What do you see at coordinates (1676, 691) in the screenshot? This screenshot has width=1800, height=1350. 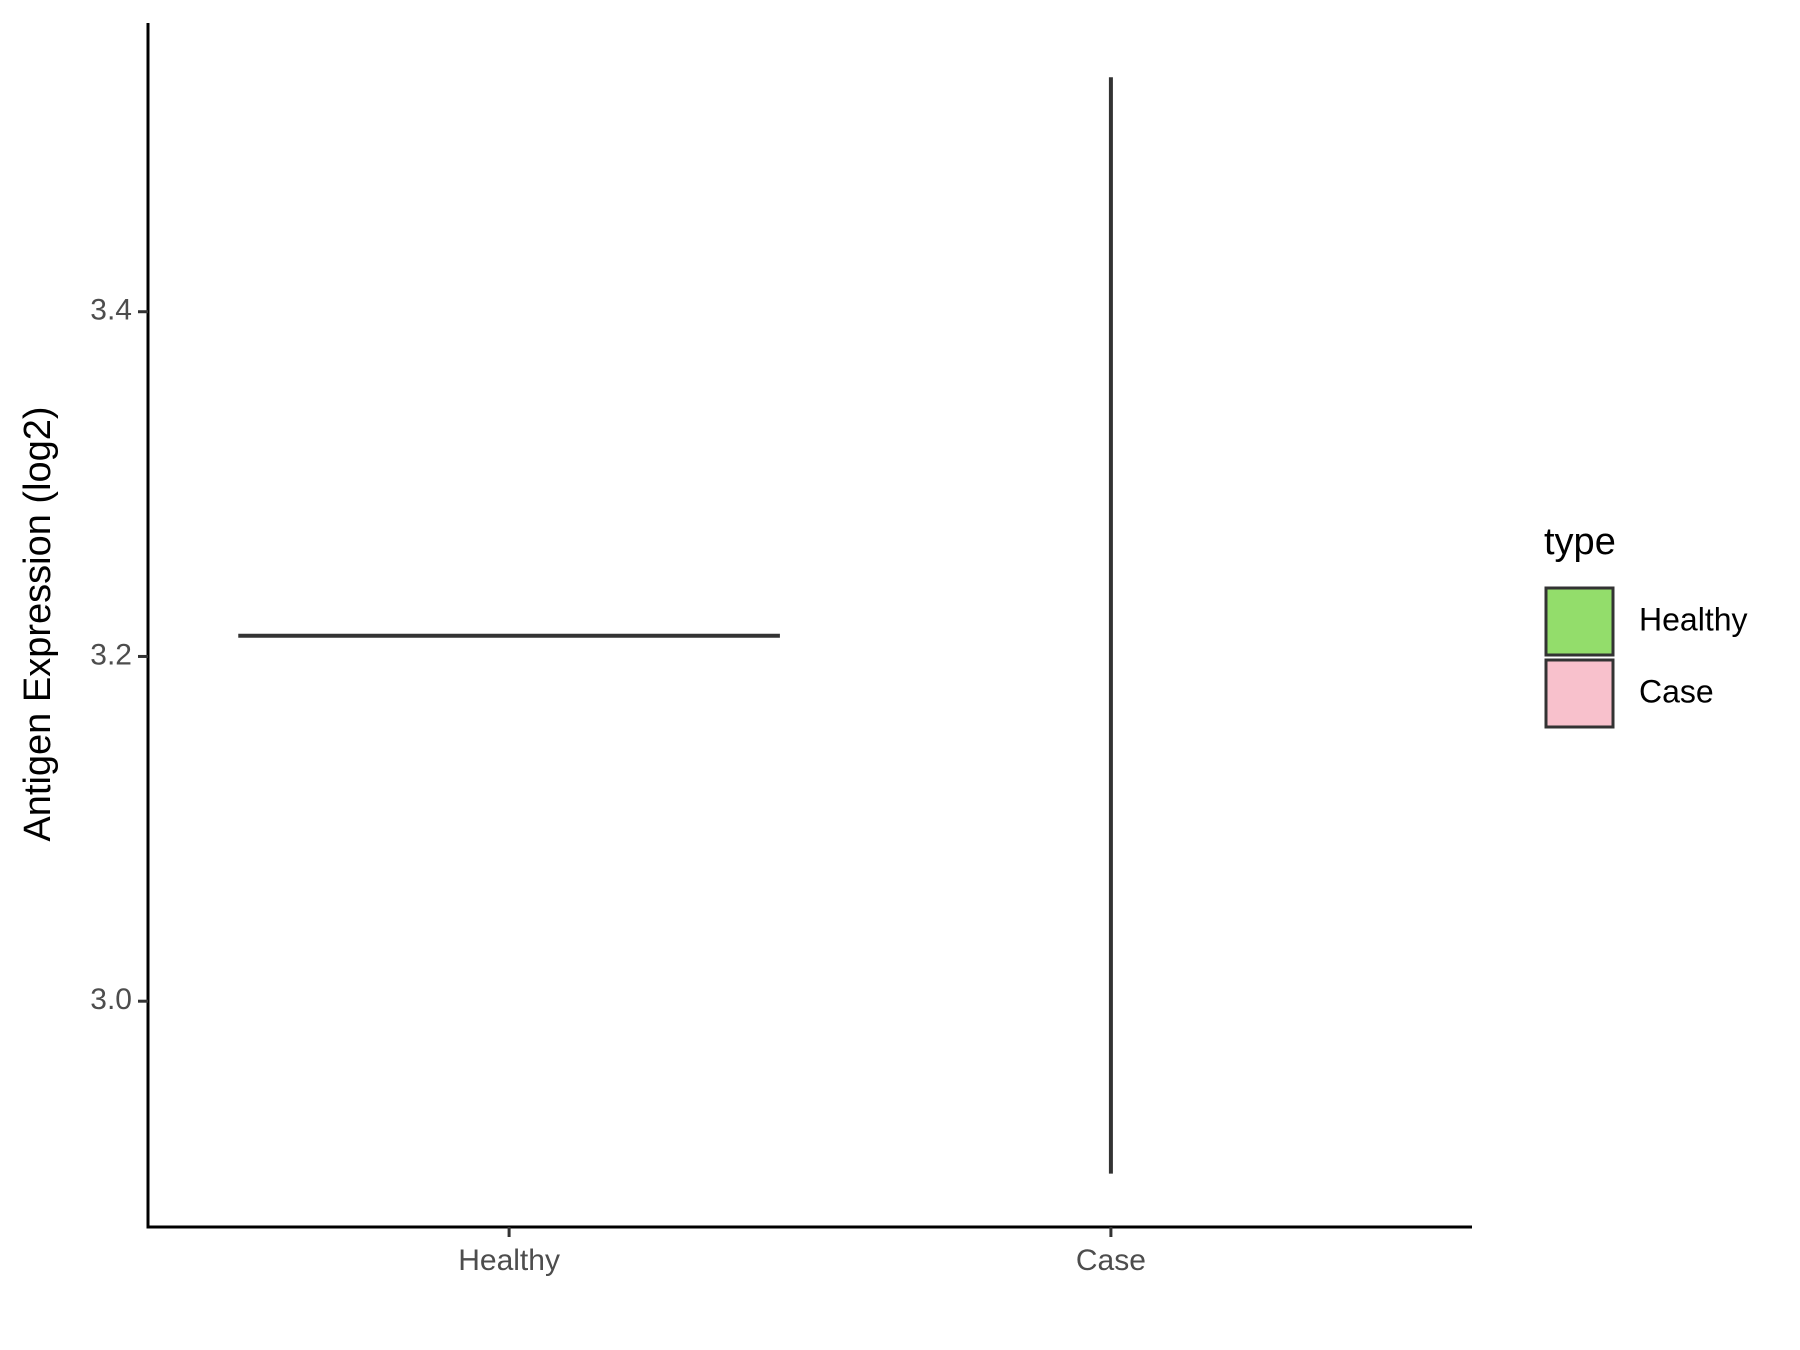 I see `legend-label: Case` at bounding box center [1676, 691].